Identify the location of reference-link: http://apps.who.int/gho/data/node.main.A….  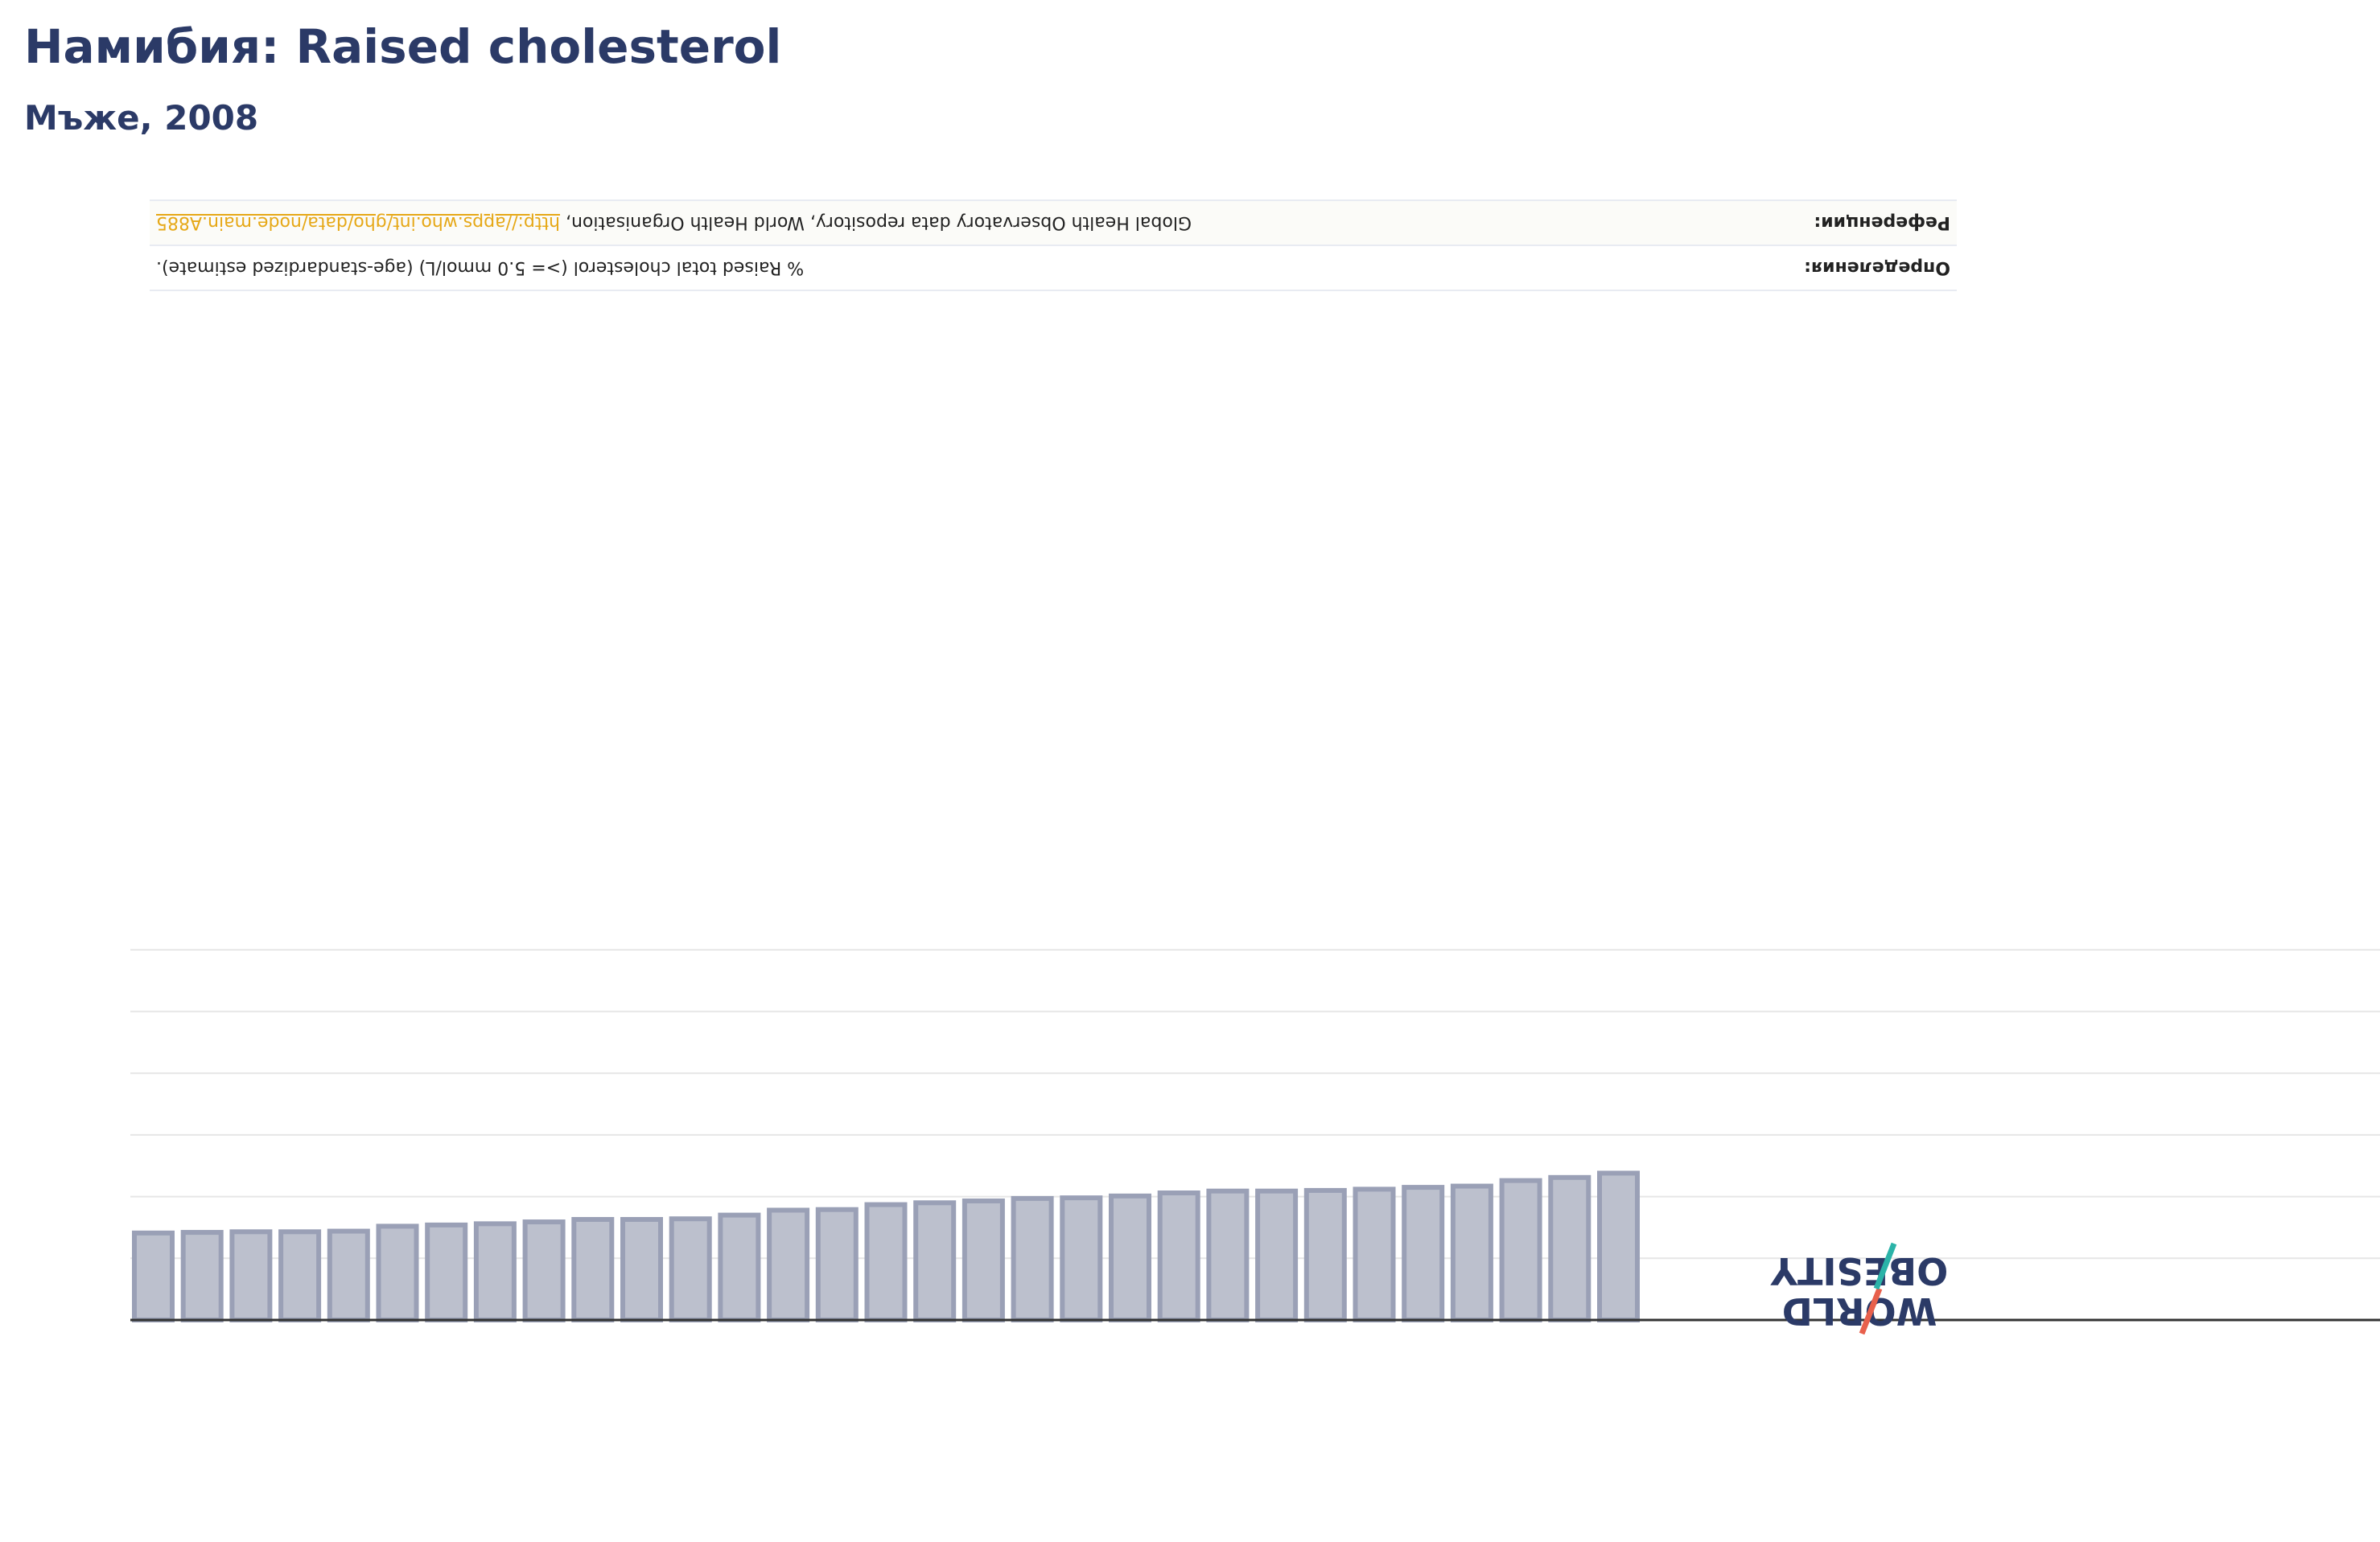
(359, 222).